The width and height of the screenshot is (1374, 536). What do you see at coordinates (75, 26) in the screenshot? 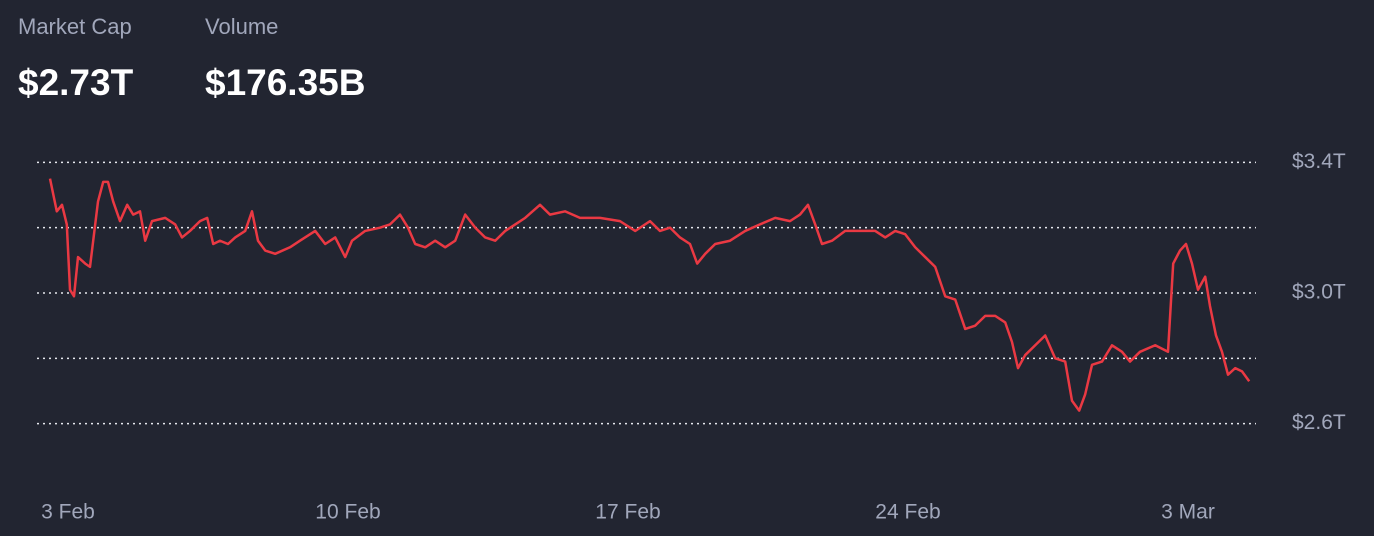
I see `stat-label: Market Cap` at bounding box center [75, 26].